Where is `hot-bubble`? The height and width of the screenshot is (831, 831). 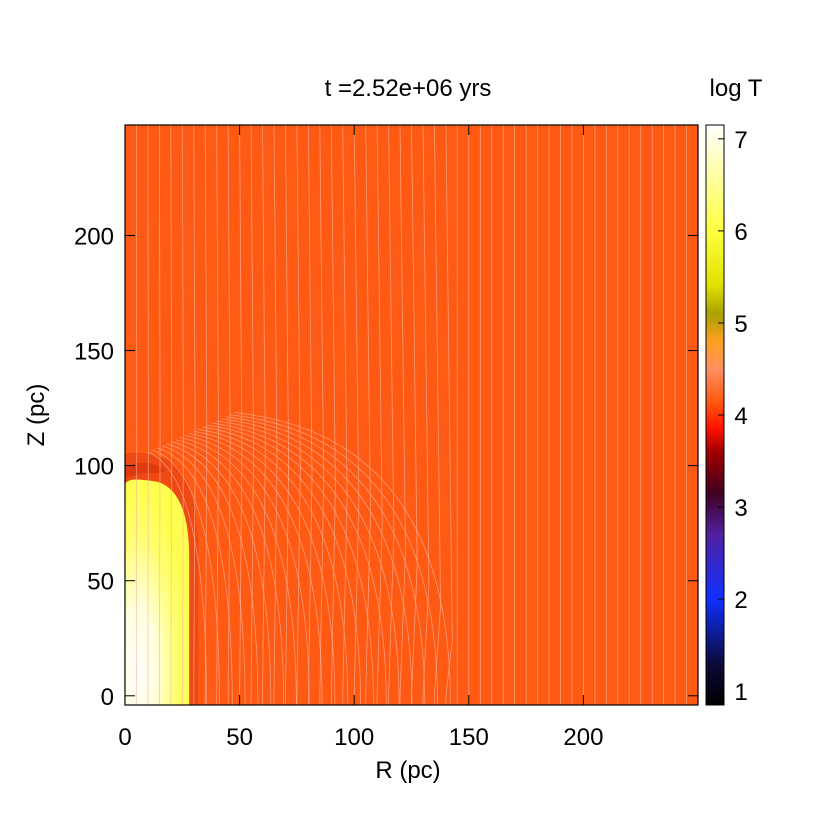 hot-bubble is located at coordinates (157, 592).